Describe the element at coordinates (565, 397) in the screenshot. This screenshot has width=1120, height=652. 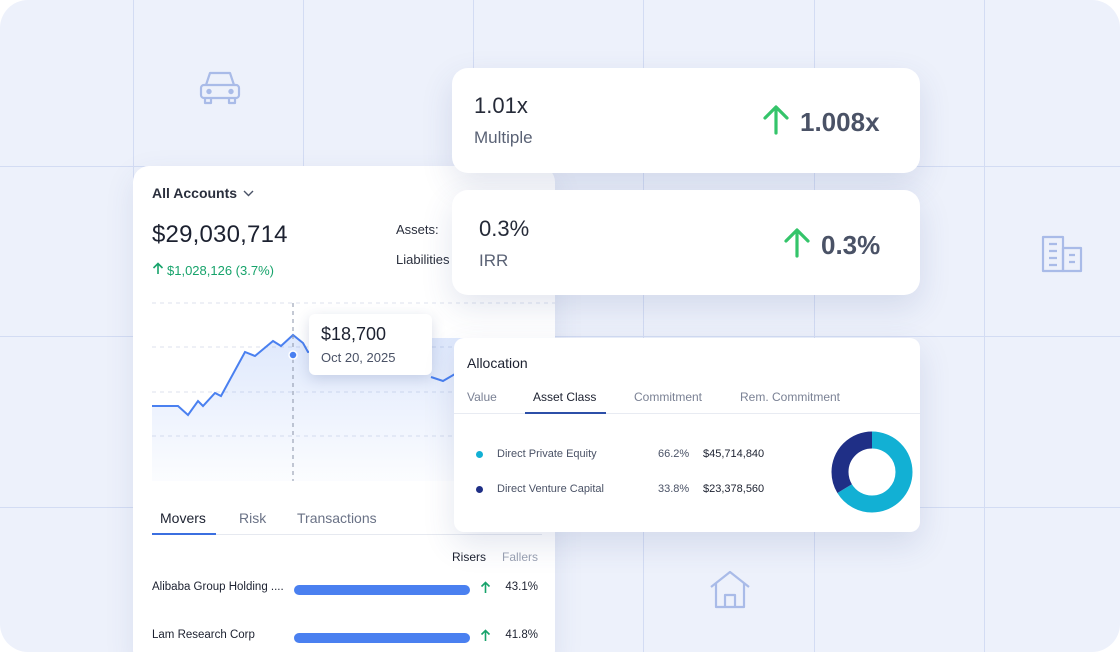
I see `tab-asset-class: Asset Class` at that location.